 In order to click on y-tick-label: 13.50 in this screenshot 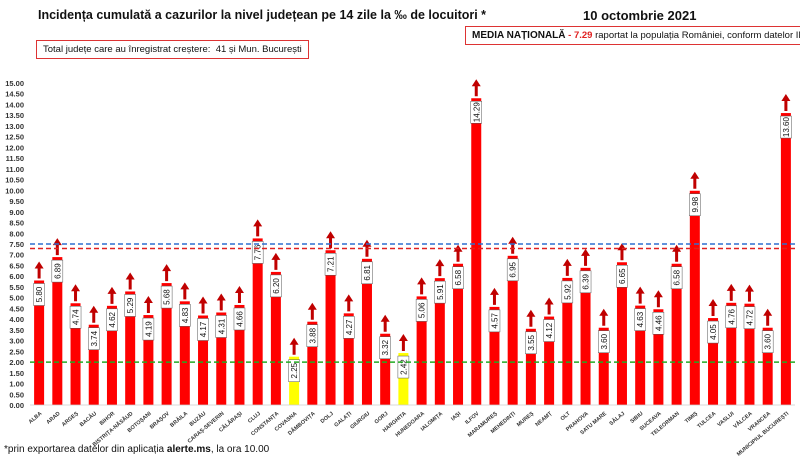, I will do `click(14, 115)`.